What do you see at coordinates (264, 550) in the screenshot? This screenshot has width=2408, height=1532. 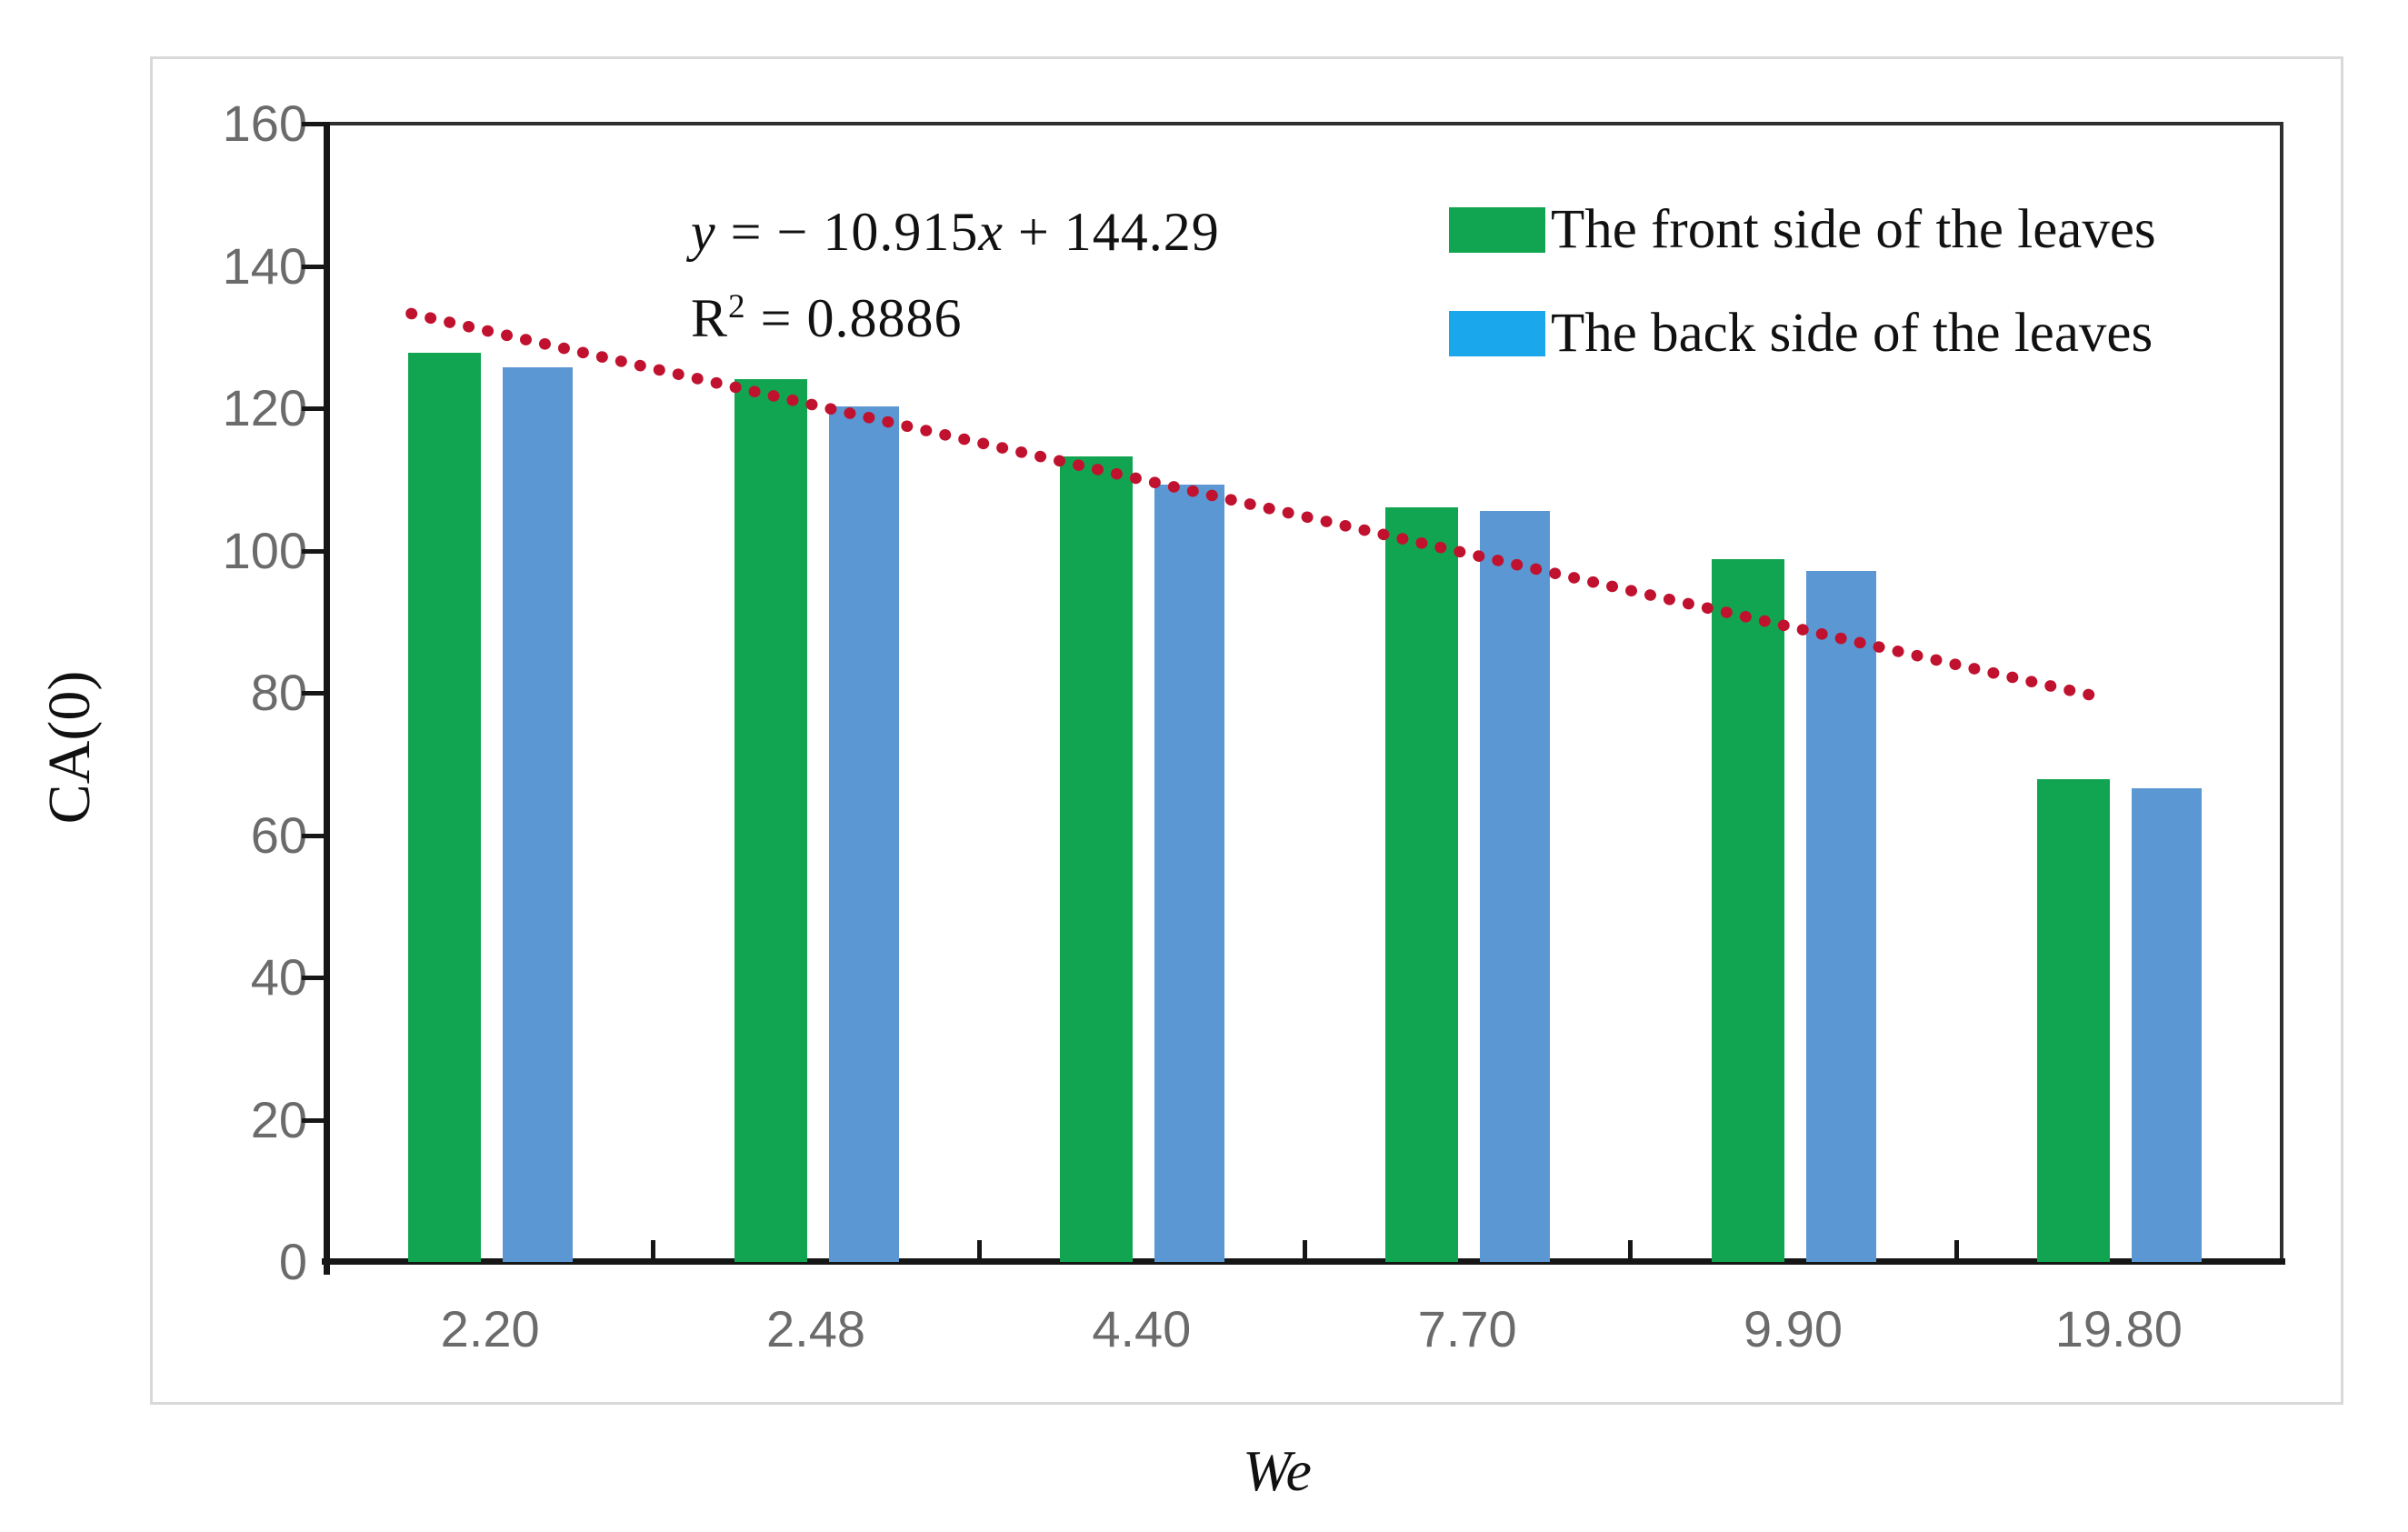 I see `y-tick-label: 100` at bounding box center [264, 550].